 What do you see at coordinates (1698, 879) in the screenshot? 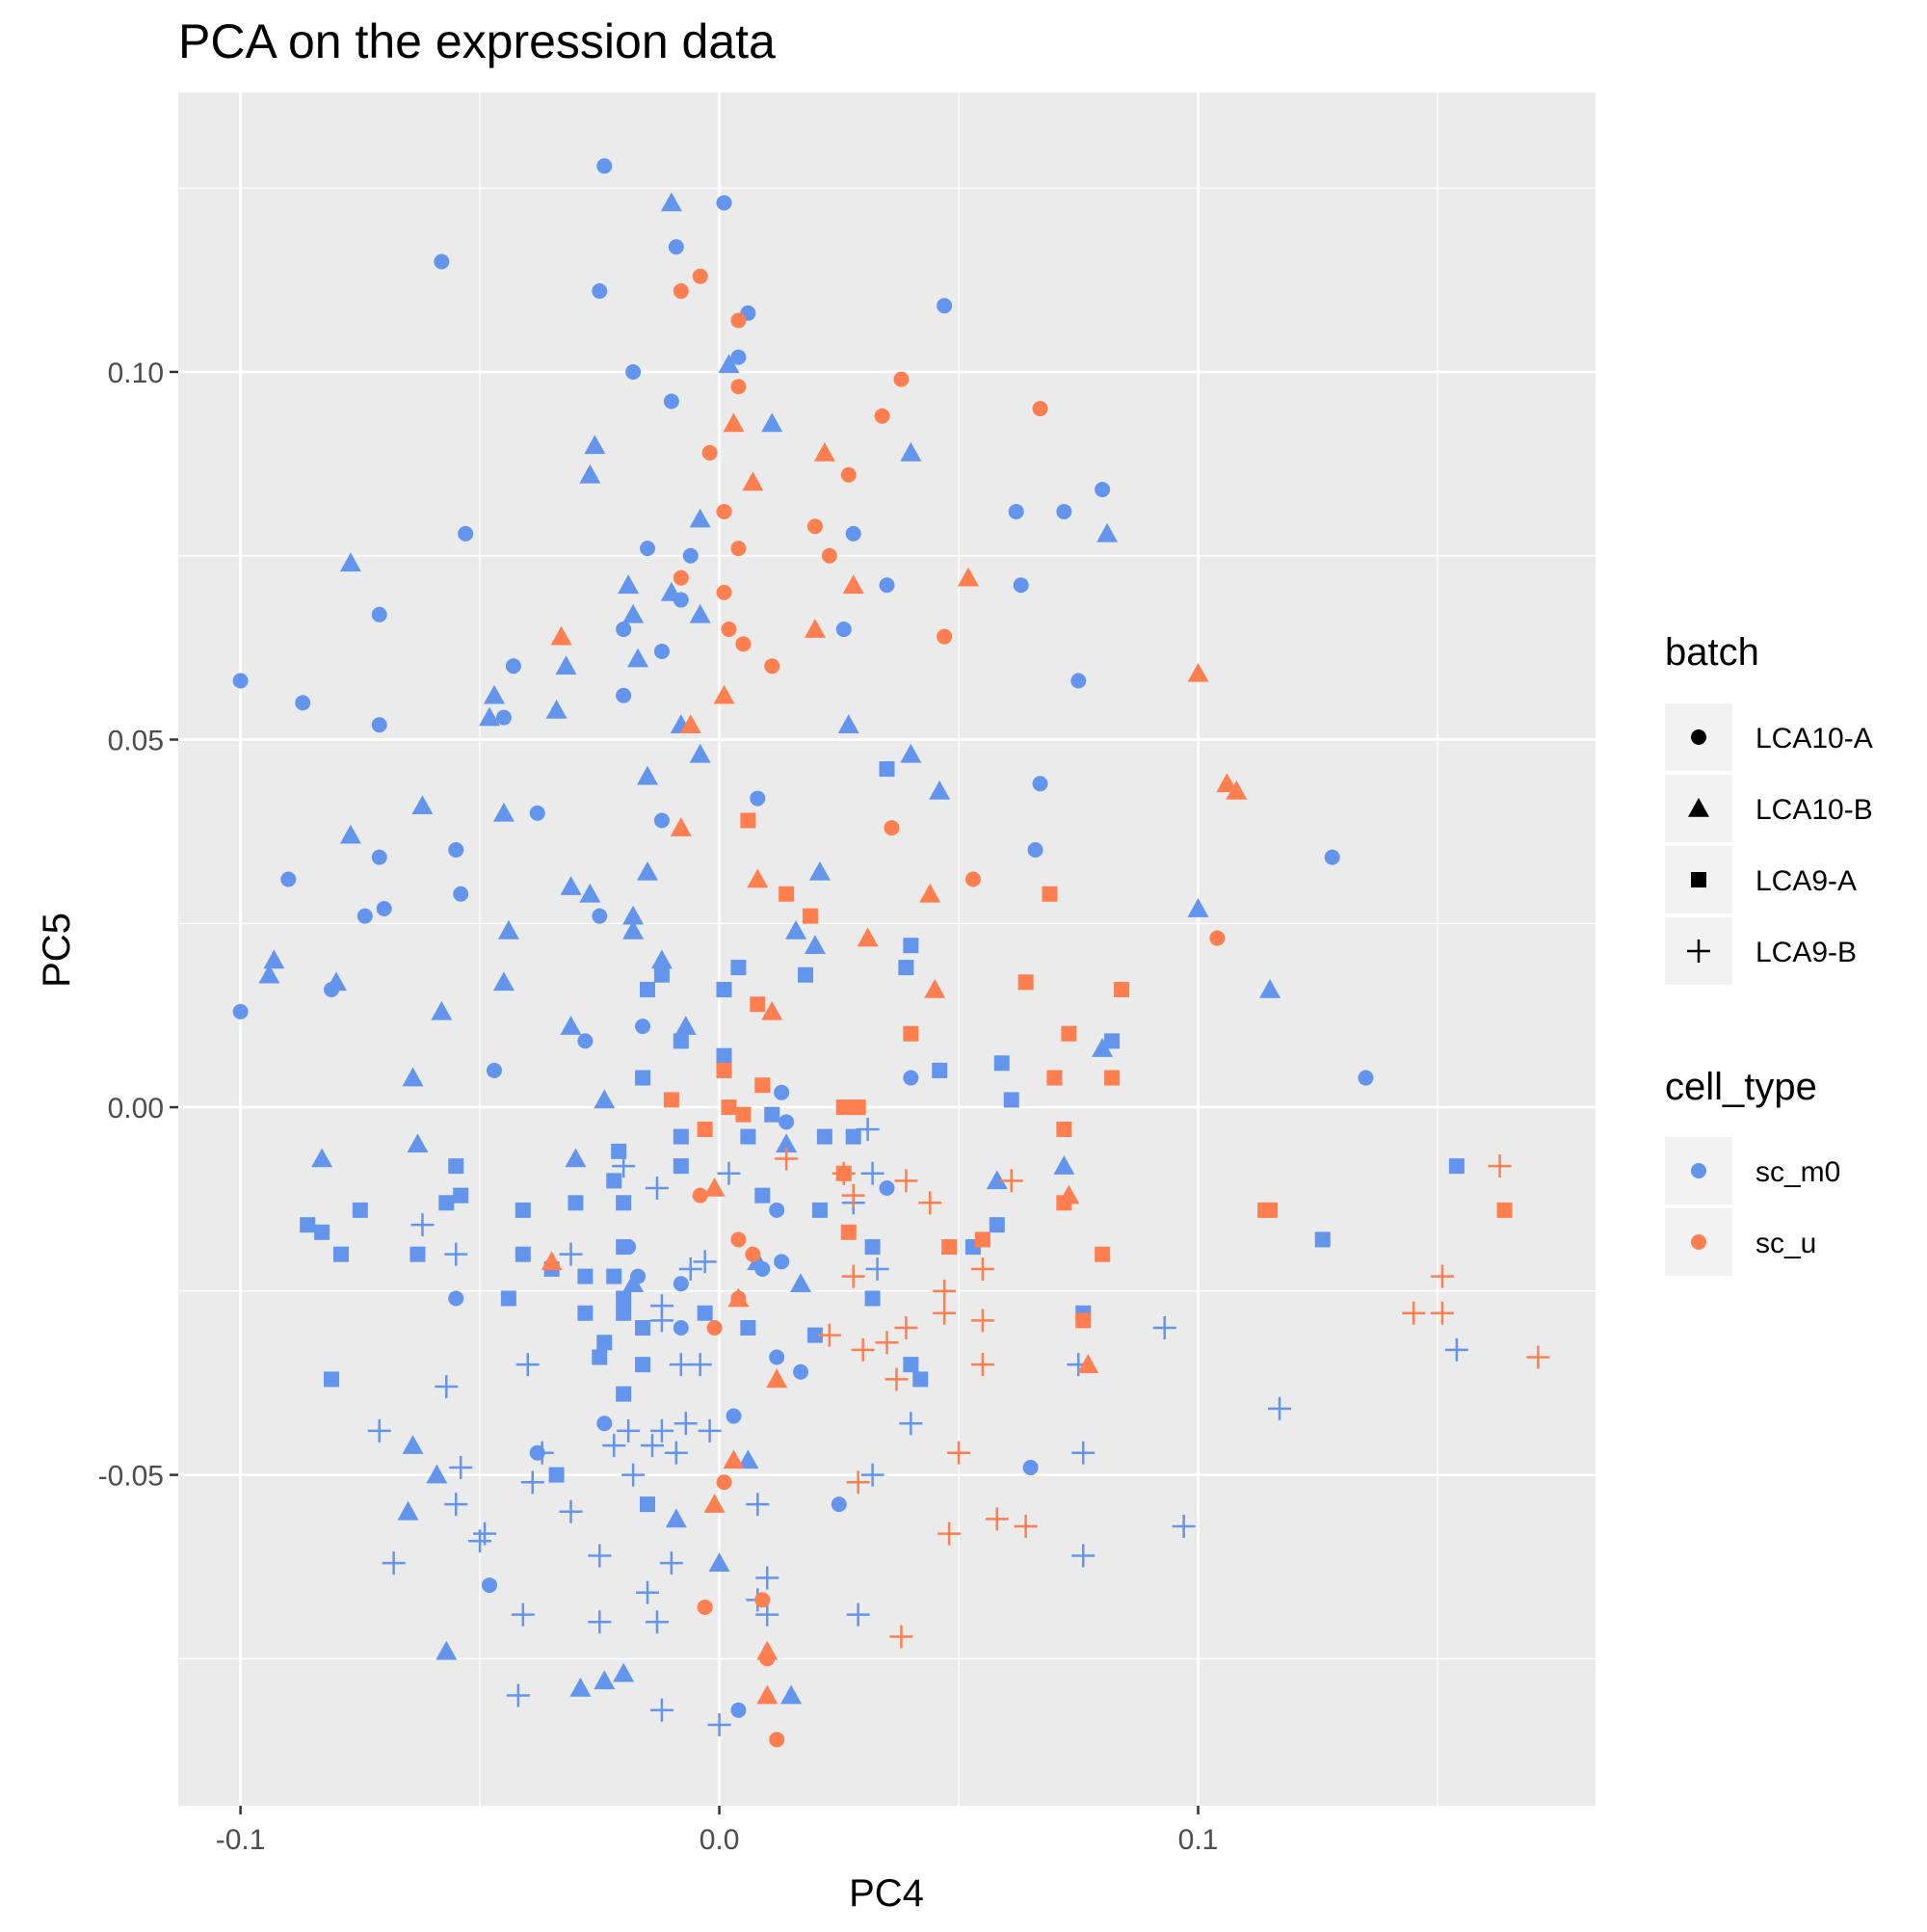
I see `legend-batch-symbol` at bounding box center [1698, 879].